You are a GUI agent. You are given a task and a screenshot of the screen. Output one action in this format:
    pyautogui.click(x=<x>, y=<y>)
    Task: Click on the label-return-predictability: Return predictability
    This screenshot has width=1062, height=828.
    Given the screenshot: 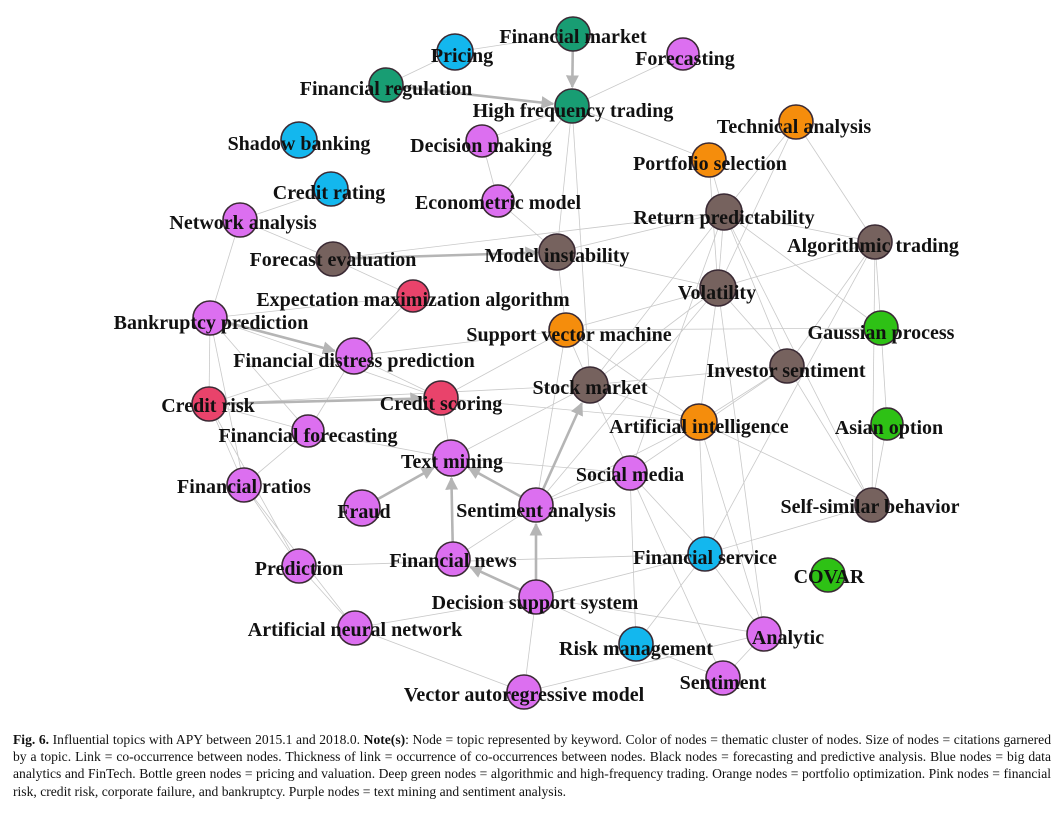 What is the action you would take?
    pyautogui.click(x=723, y=218)
    